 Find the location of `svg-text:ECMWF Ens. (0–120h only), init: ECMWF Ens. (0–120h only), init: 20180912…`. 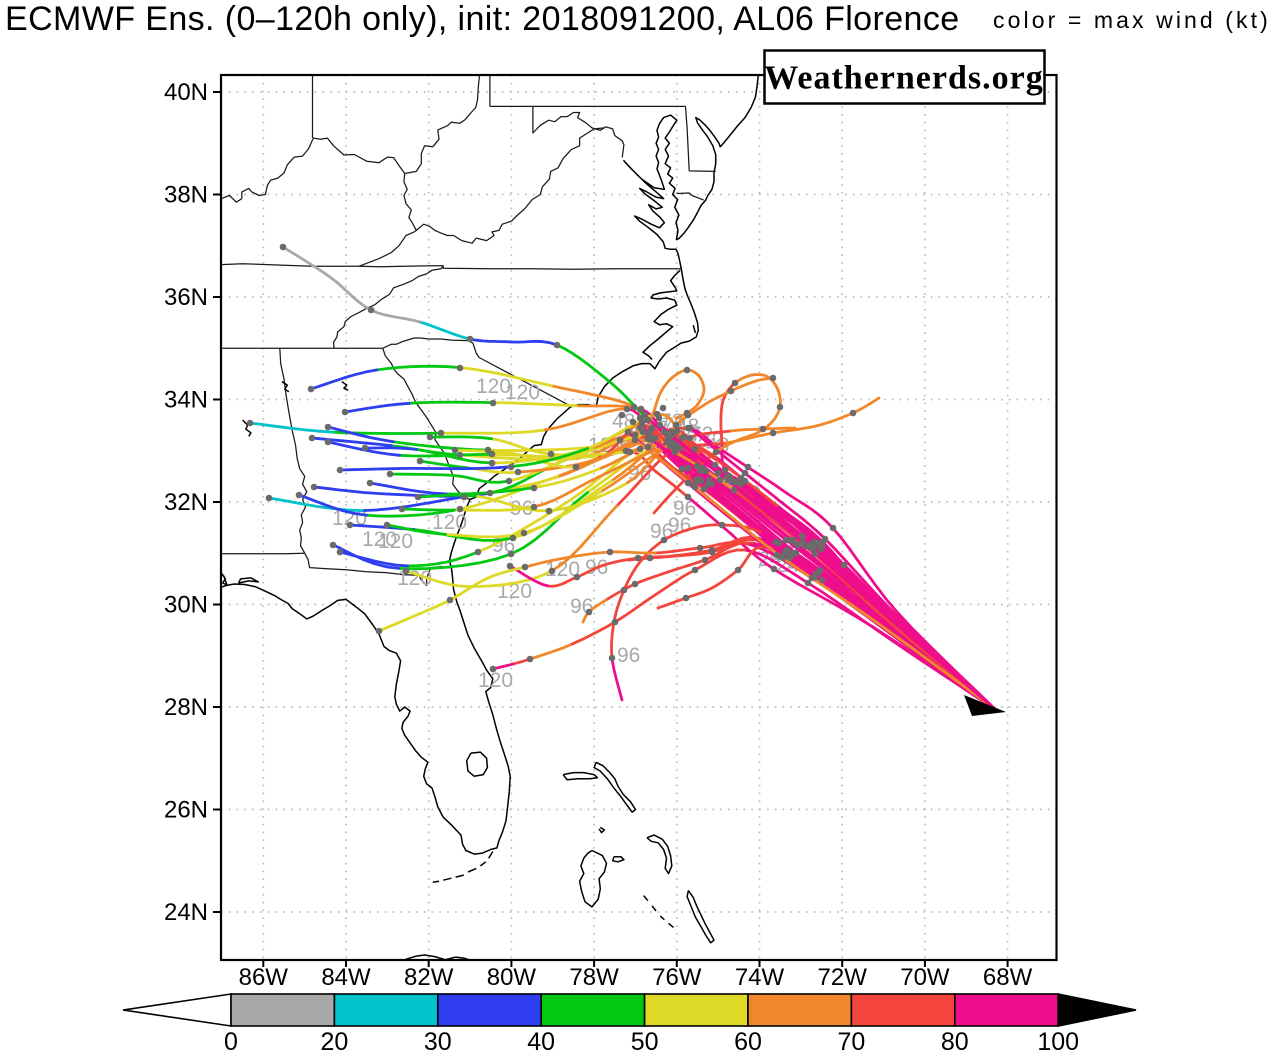

svg-text:ECMWF Ens. (0–120h only), init: ECMWF Ens. (0–120h only), init: 20180912… is located at coordinates (482, 19).